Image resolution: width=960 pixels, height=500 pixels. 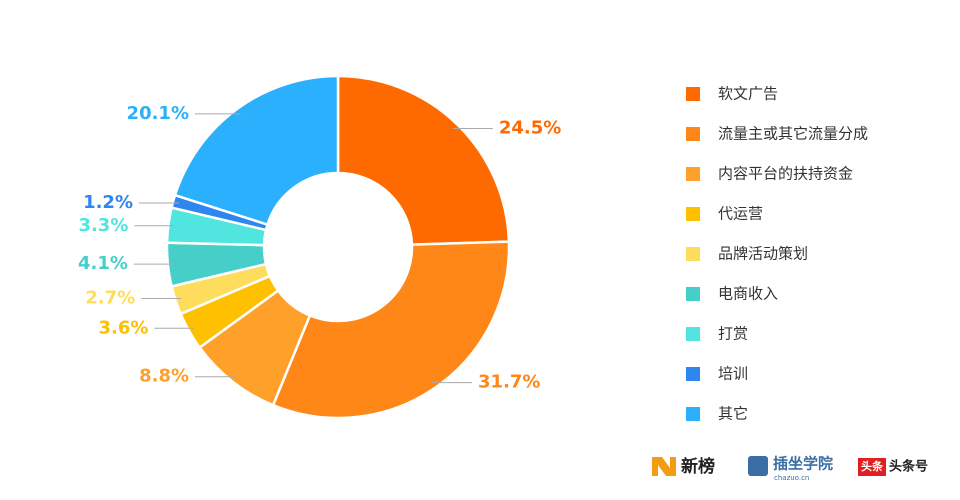 What do you see at coordinates (103, 263) in the screenshot?
I see `data-label: 4.1%` at bounding box center [103, 263].